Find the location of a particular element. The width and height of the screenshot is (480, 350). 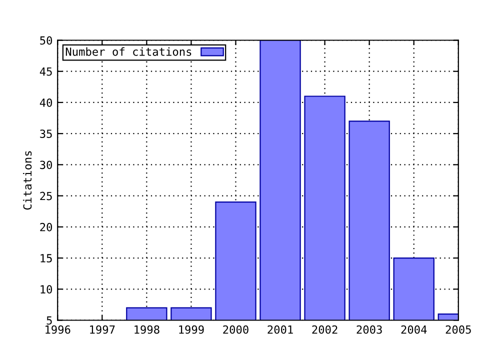

x-tick-label: 2002 is located at coordinates (325, 329).